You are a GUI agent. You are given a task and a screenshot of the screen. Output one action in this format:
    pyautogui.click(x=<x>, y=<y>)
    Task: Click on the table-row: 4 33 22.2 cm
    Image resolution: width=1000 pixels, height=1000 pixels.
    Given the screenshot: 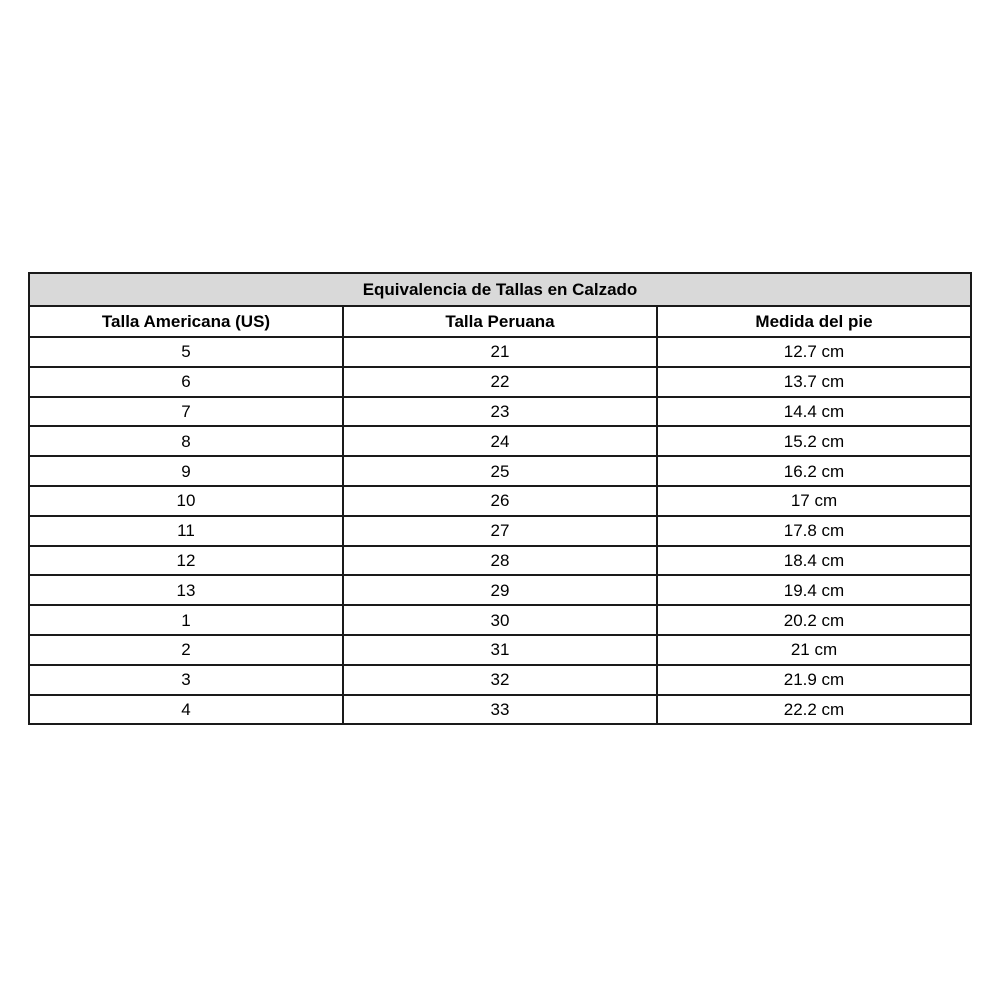 What is the action you would take?
    pyautogui.click(x=500, y=709)
    